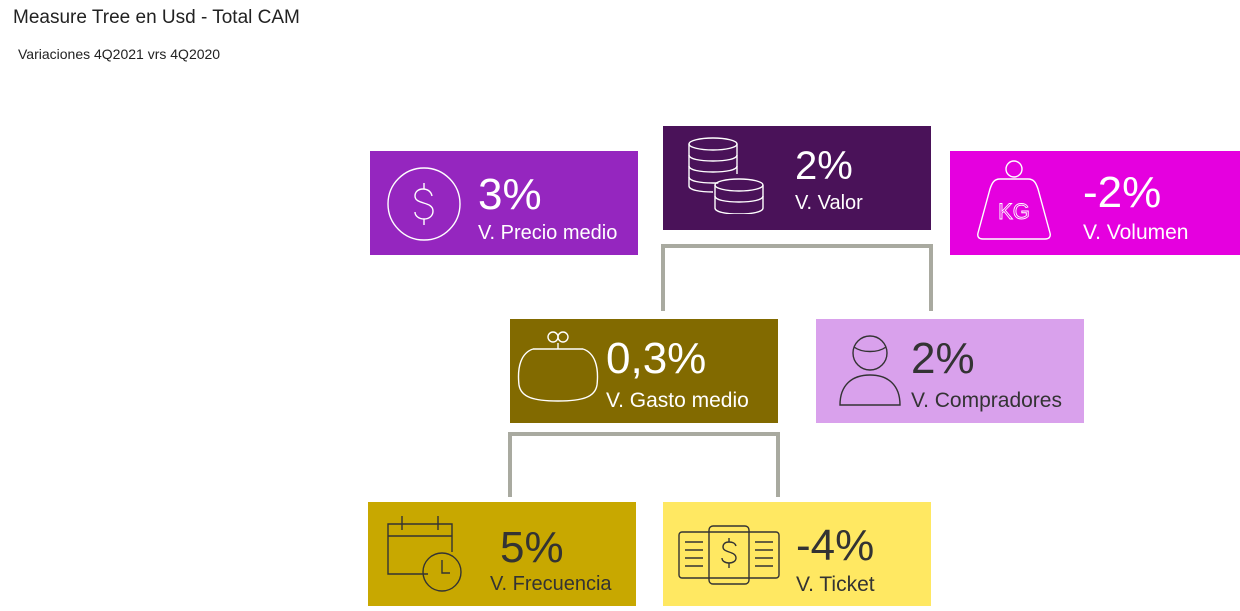  I want to click on coin-stack-icon, so click(726, 175).